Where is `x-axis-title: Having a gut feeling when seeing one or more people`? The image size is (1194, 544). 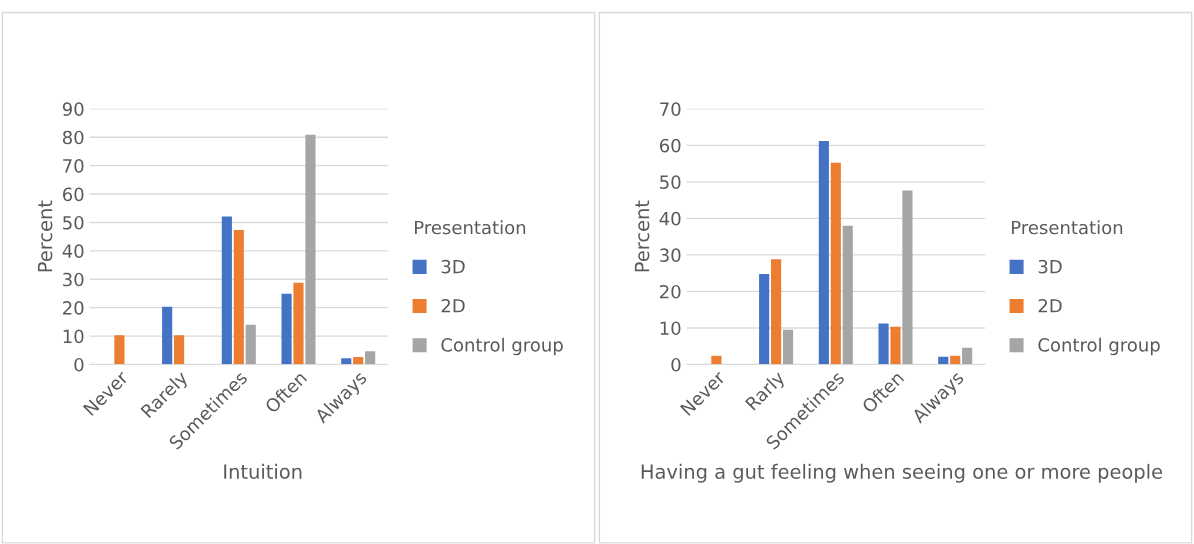 x-axis-title: Having a gut feeling when seeing one or more people is located at coordinates (902, 473).